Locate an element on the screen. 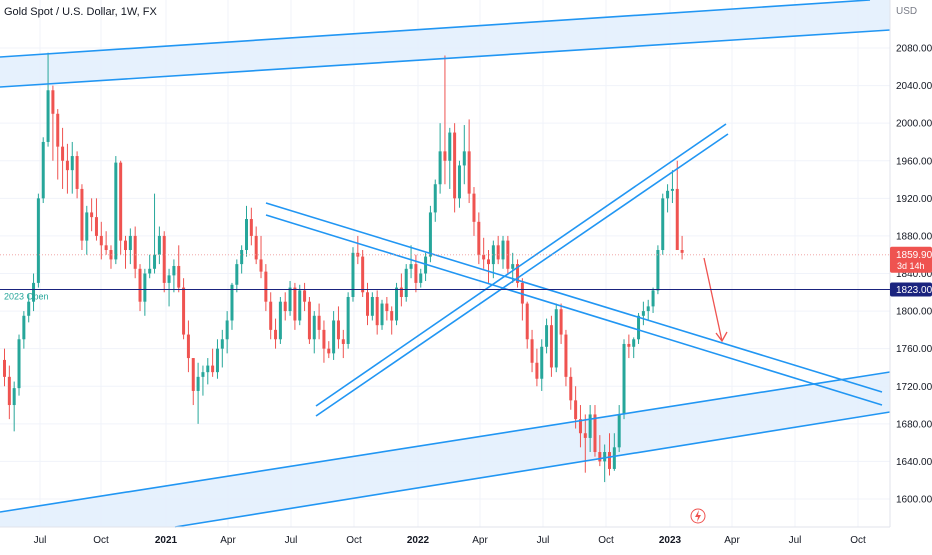  upper-channel-top is located at coordinates (435, 29).